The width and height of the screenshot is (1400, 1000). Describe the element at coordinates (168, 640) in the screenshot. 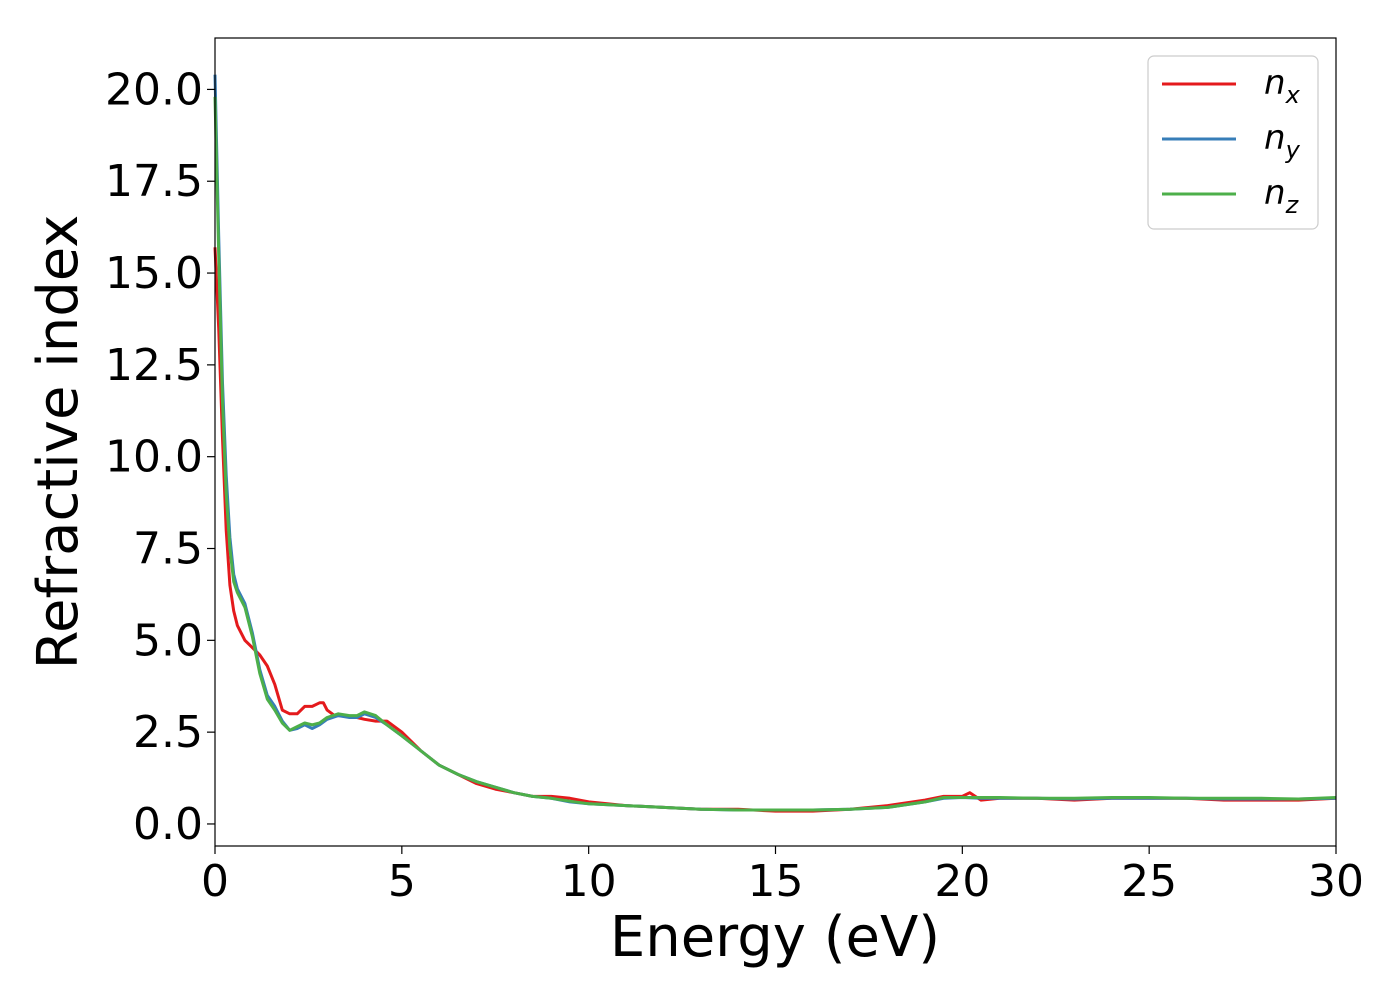

I see `y-tick-label: 5.0` at that location.